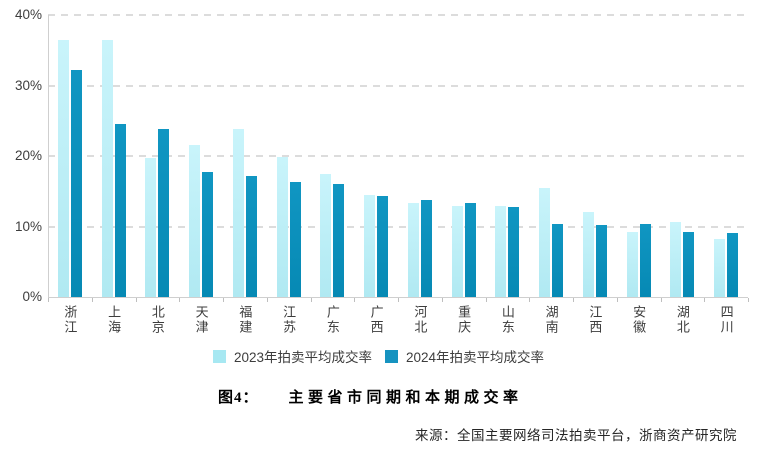  I want to click on bar-2023年-江西, so click(588, 254).